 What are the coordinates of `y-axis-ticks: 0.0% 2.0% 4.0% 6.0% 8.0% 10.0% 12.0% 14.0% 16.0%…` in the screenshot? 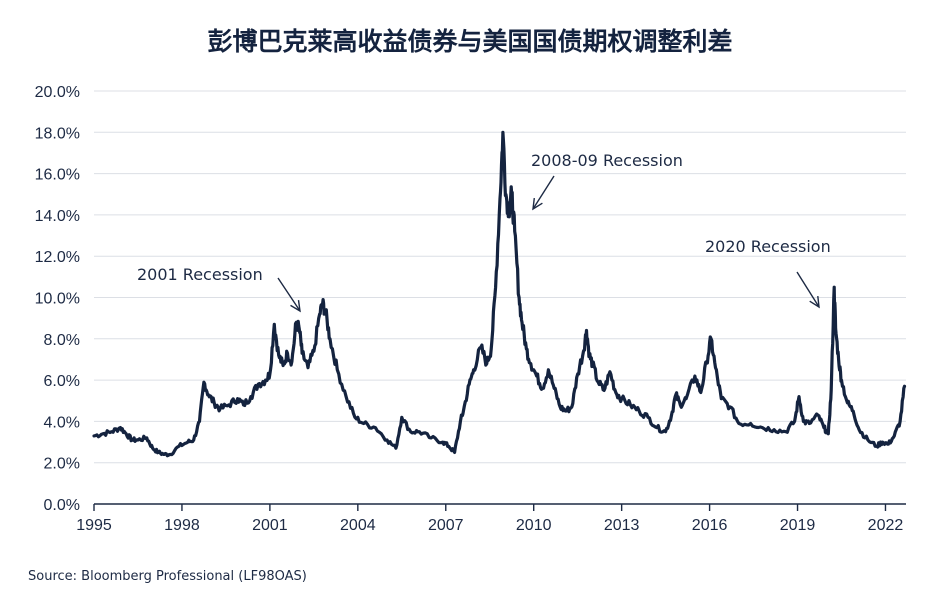 It's located at (57, 299).